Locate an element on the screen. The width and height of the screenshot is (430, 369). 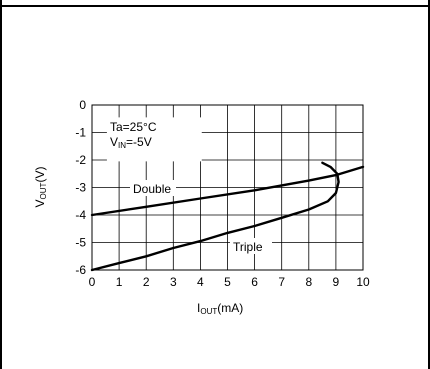
series-label-triple: Triple is located at coordinates (248, 247).